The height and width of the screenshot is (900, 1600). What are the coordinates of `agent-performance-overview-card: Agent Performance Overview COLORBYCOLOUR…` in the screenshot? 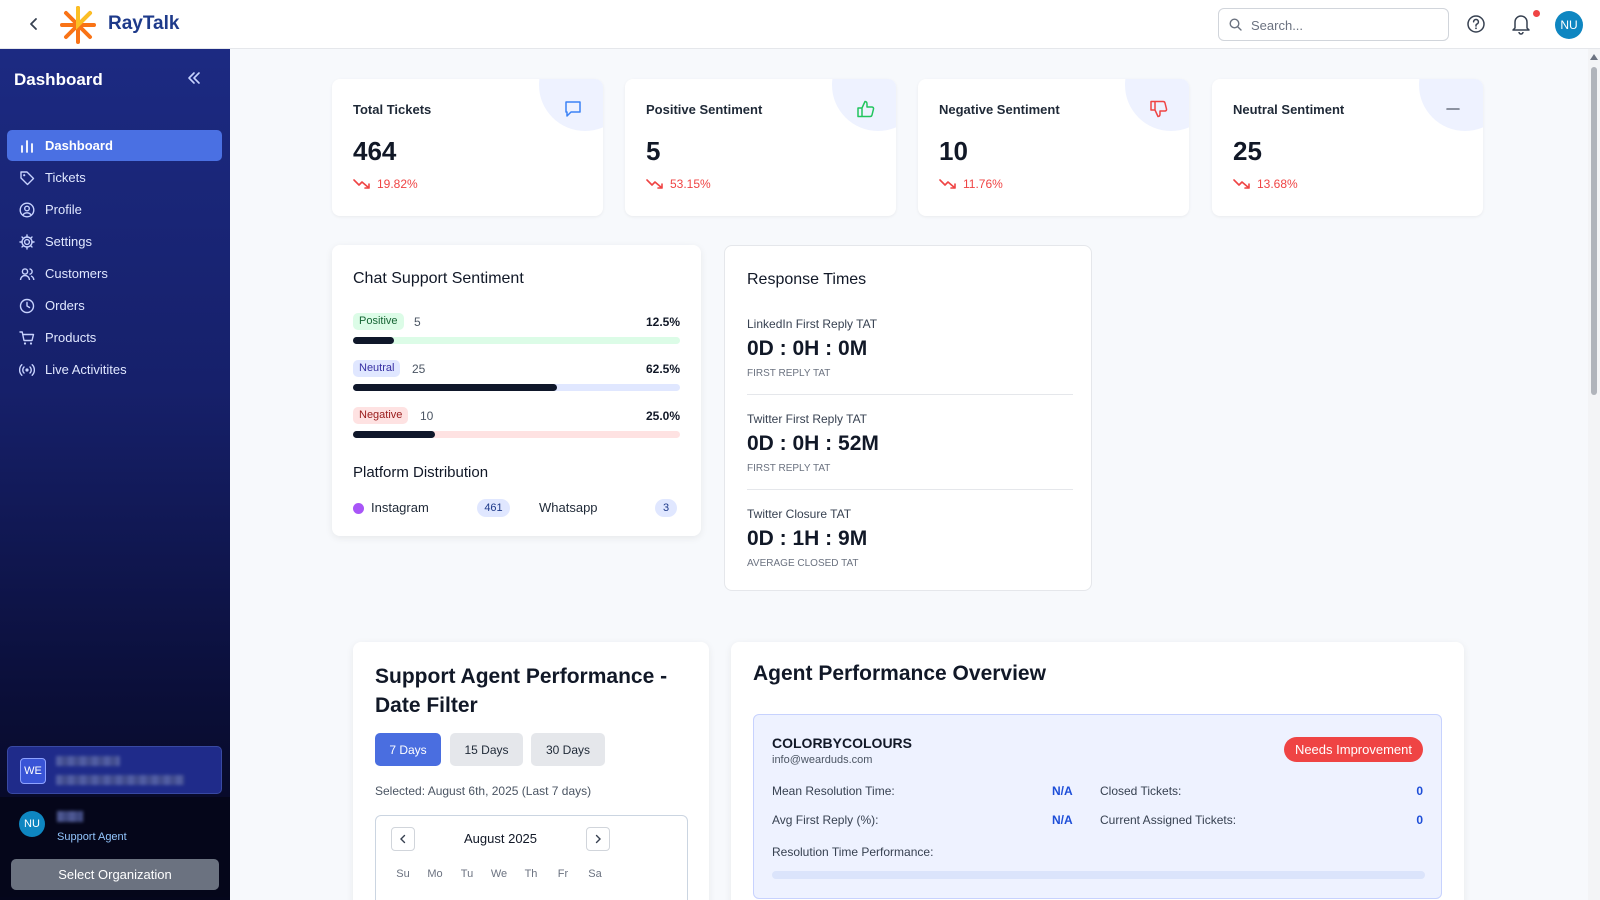 It's located at (1097, 771).